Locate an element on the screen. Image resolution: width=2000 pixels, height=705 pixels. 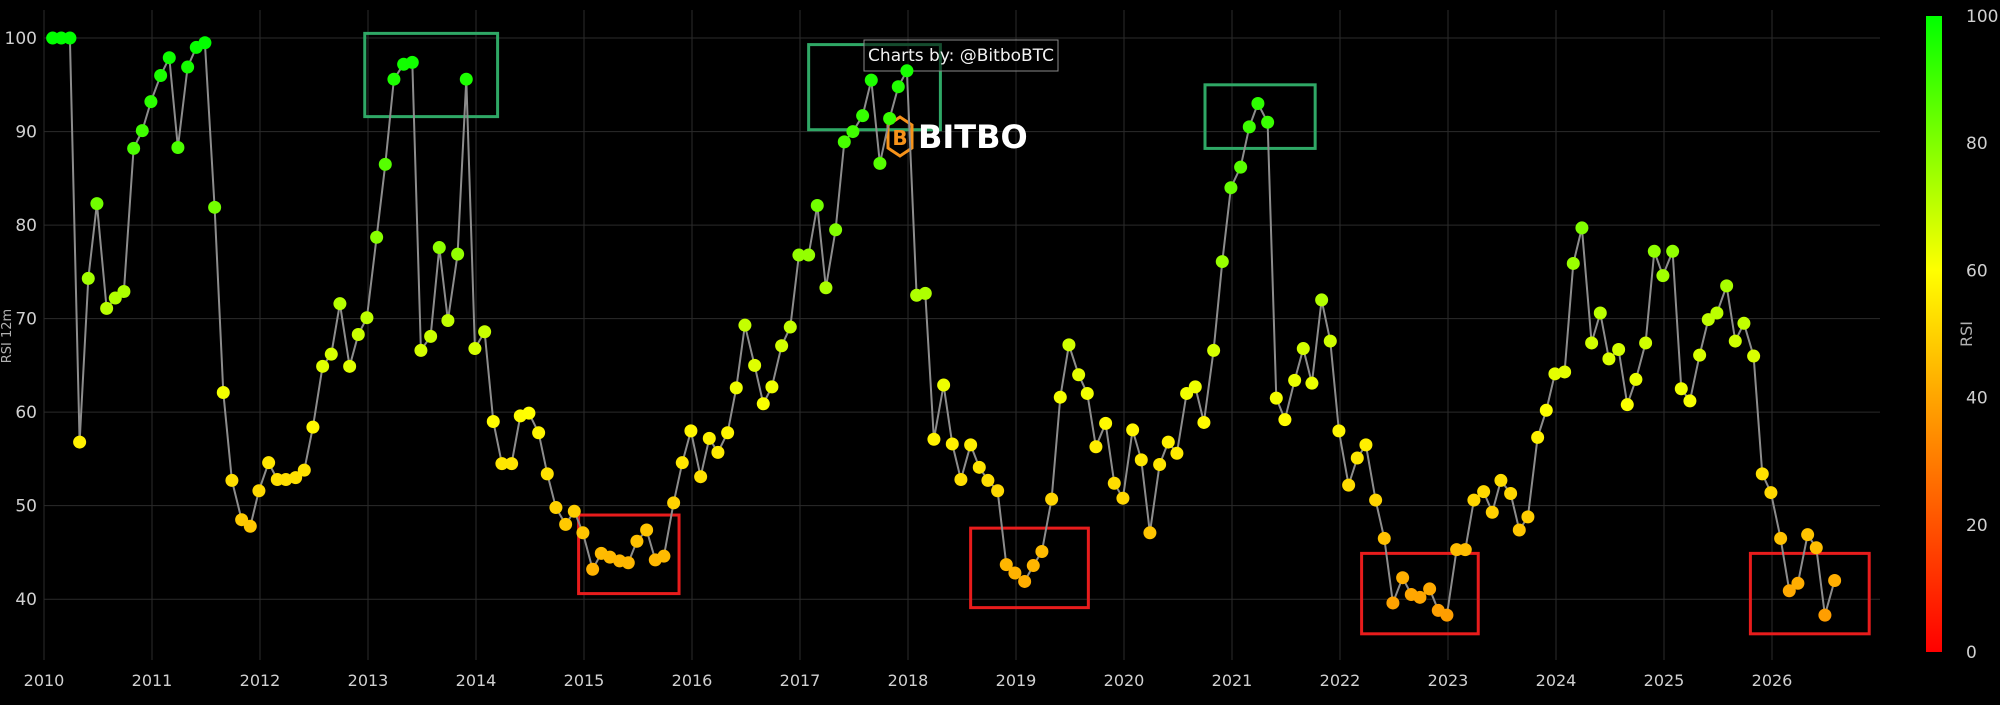
credit-text: Charts by: @BitboBTC is located at coordinates (961, 56).